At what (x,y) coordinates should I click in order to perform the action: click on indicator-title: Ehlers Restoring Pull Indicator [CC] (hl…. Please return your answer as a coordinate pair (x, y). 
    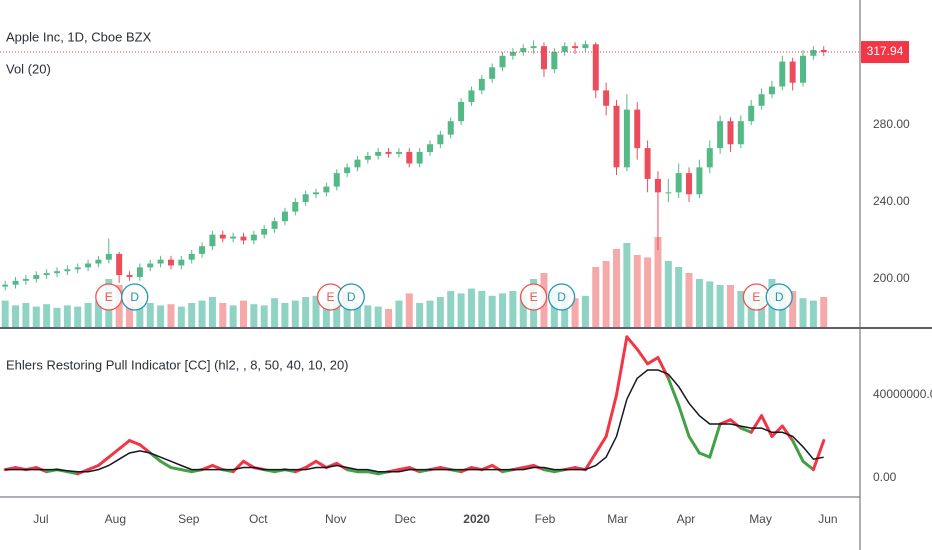
    Looking at the image, I should click on (177, 364).